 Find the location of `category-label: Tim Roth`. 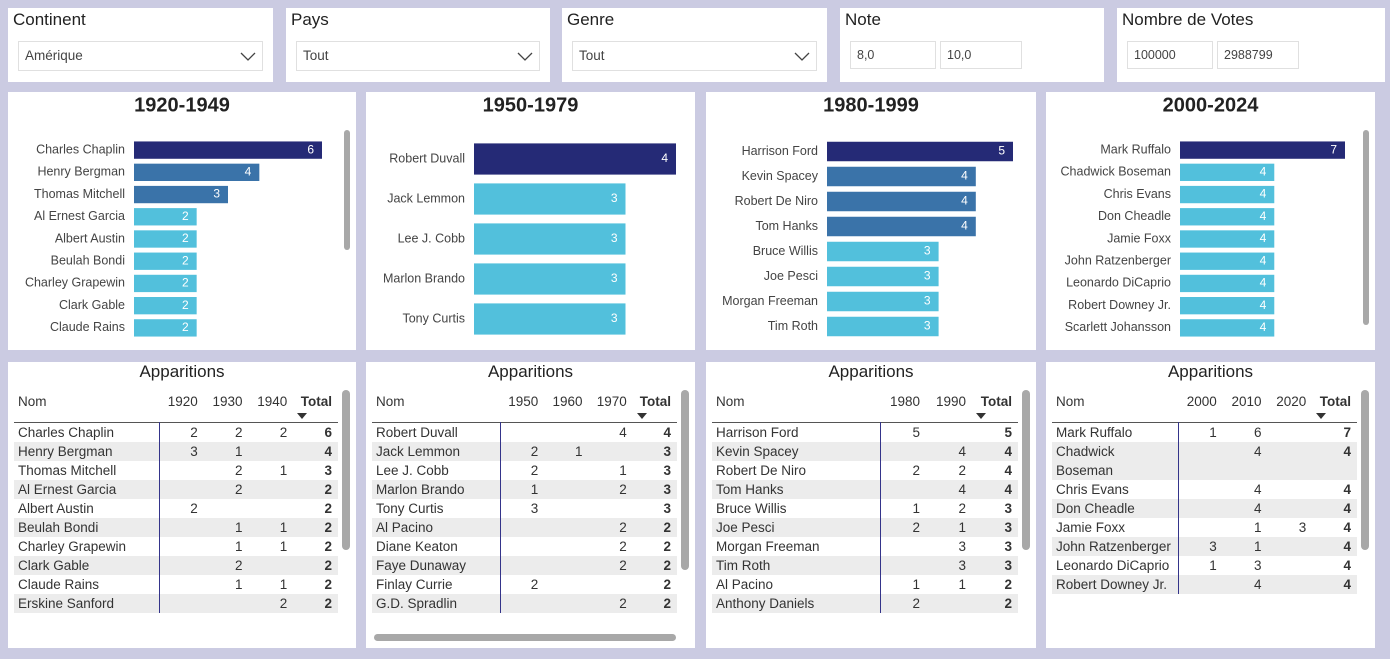

category-label: Tim Roth is located at coordinates (793, 326).